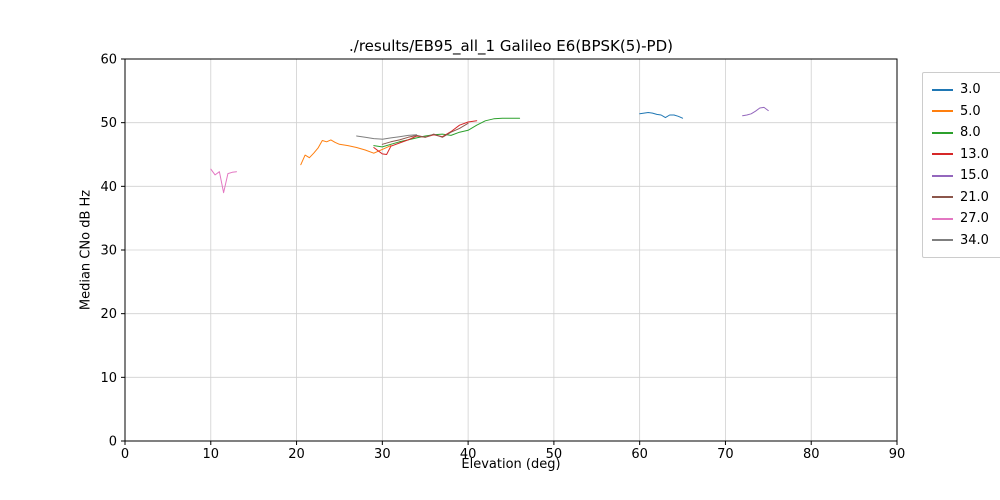 This screenshot has width=1000, height=500. What do you see at coordinates (970, 133) in the screenshot?
I see `legend-label: 8.0` at bounding box center [970, 133].